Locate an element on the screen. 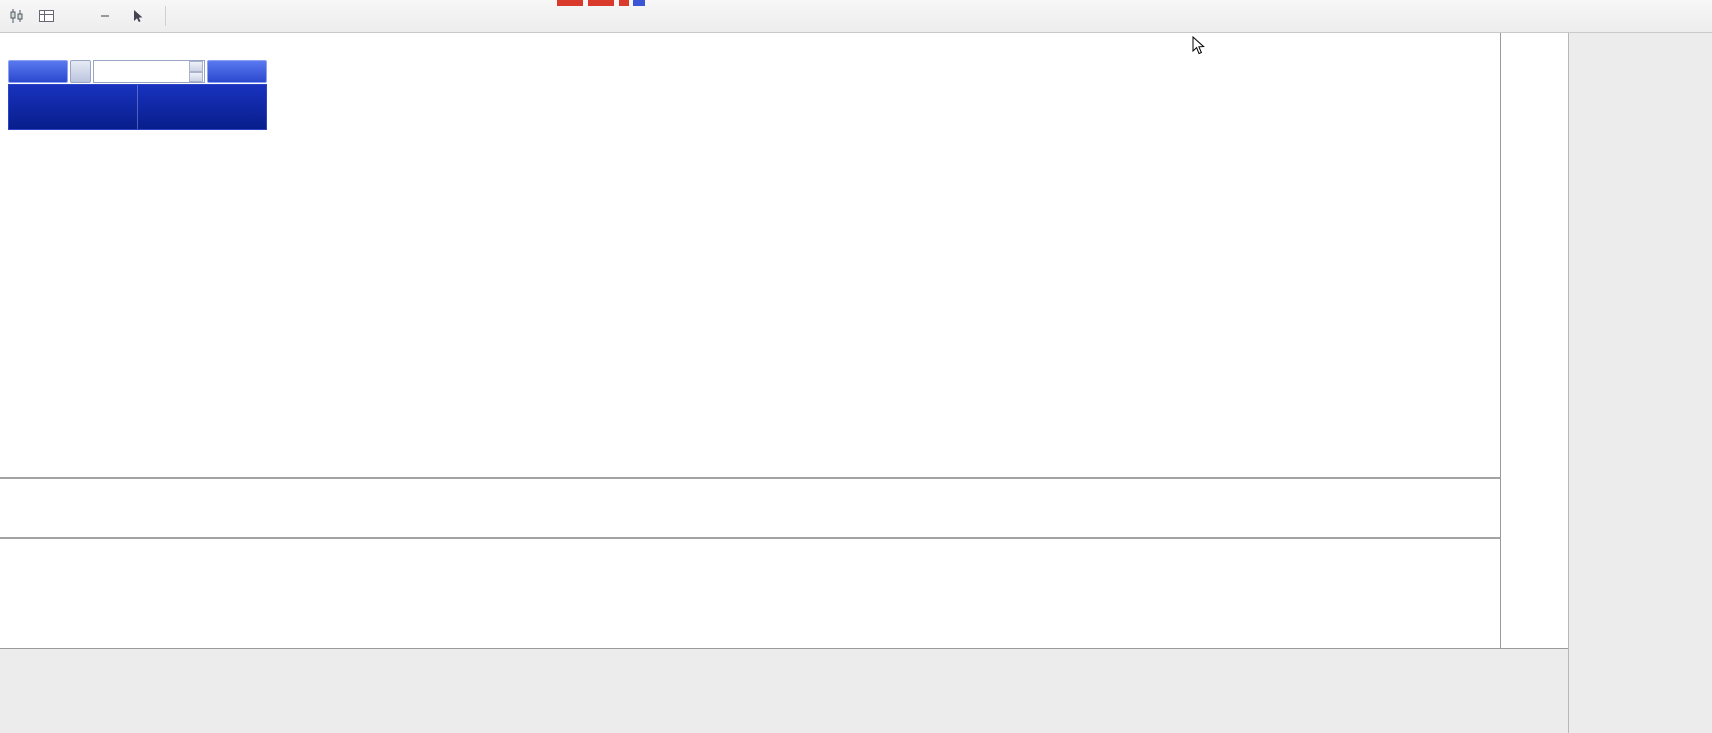 The width and height of the screenshot is (1712, 733). top-toolbar is located at coordinates (856, 16).